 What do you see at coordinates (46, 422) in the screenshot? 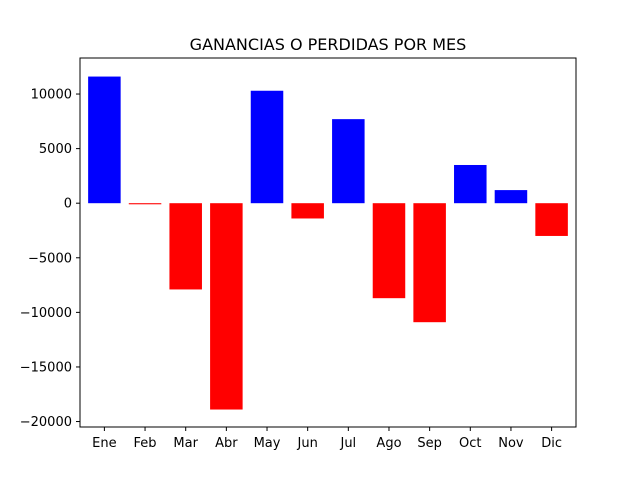
I see `y-tick-label: −20000` at bounding box center [46, 422].